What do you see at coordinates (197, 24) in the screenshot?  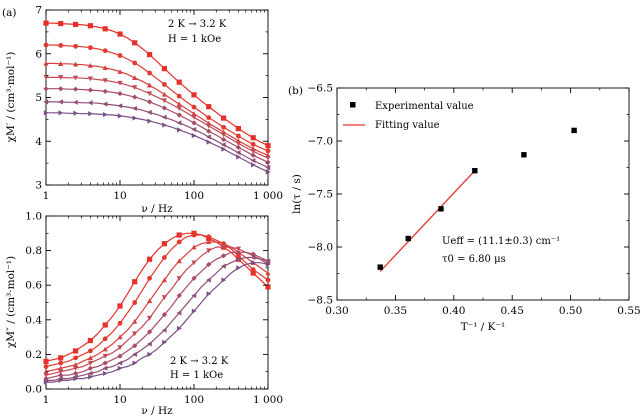 I see `panel-a-annotation-temperature: 2 K → 3.2 K` at bounding box center [197, 24].